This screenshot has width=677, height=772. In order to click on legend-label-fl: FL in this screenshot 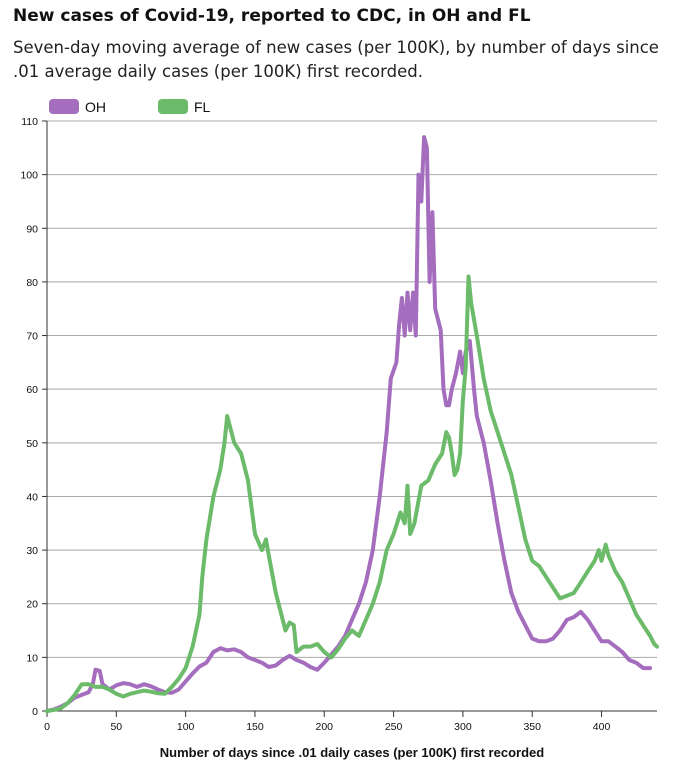, I will do `click(202, 107)`.